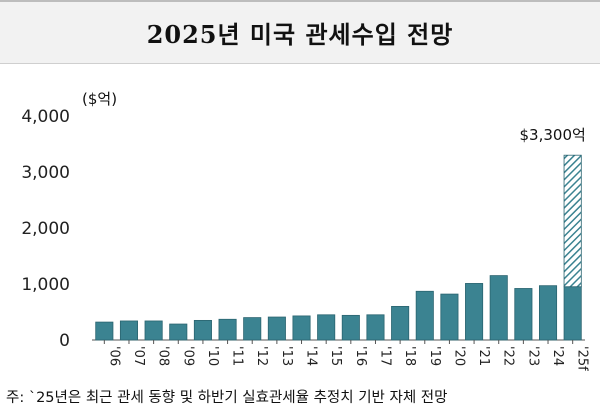  I want to click on y-axis-unit-label: ($억), so click(99, 99).